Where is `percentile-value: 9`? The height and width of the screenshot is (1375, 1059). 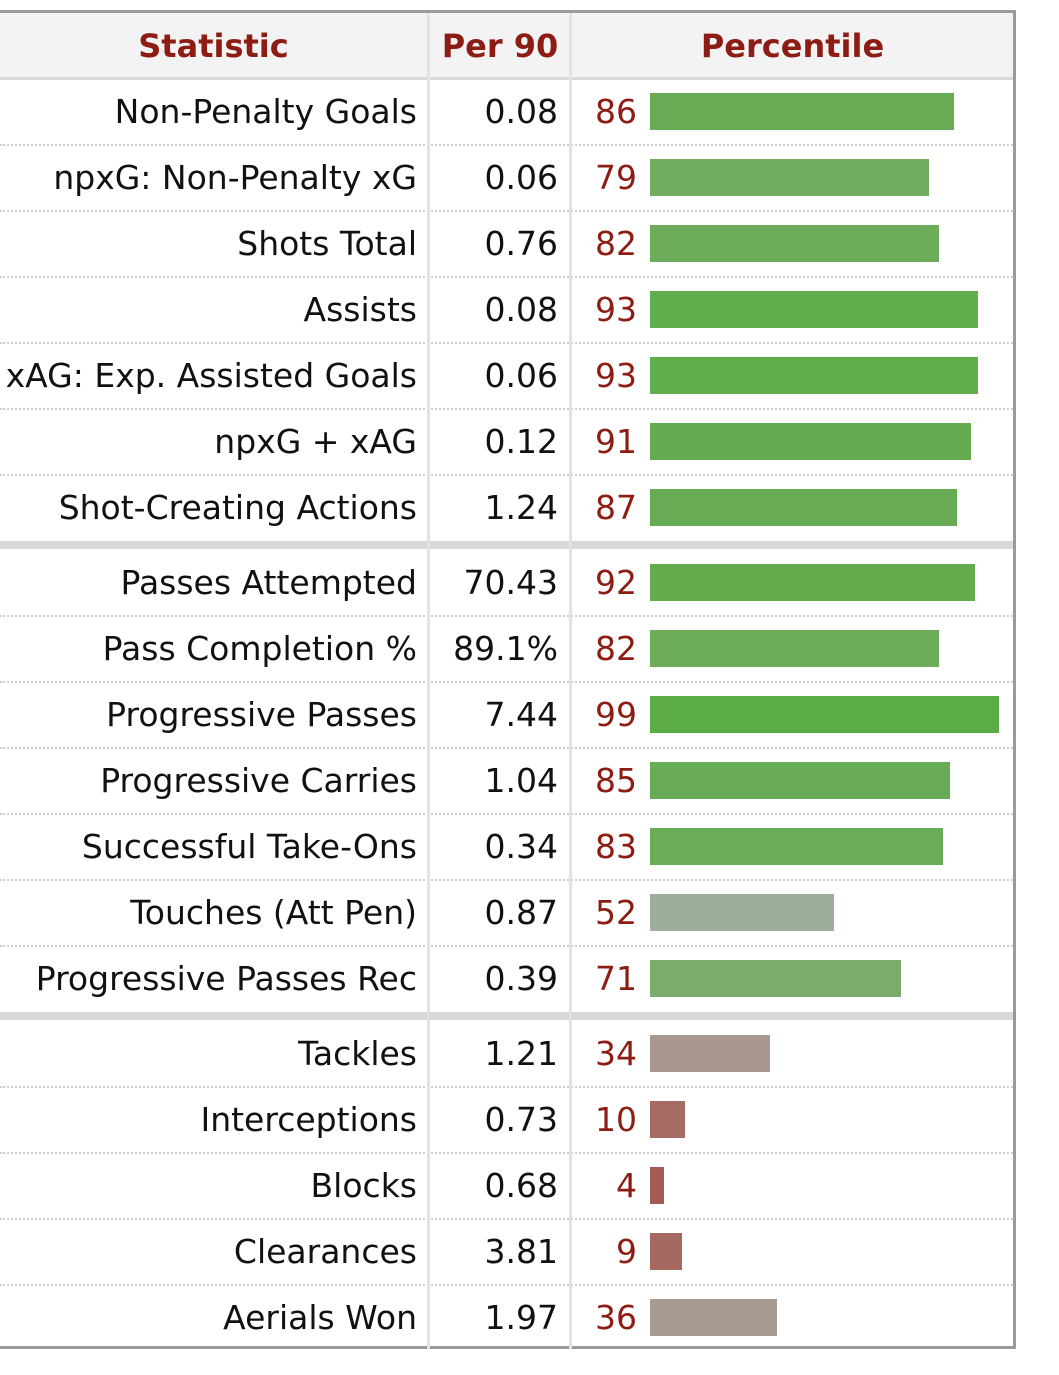
percentile-value: 9 is located at coordinates (626, 1251).